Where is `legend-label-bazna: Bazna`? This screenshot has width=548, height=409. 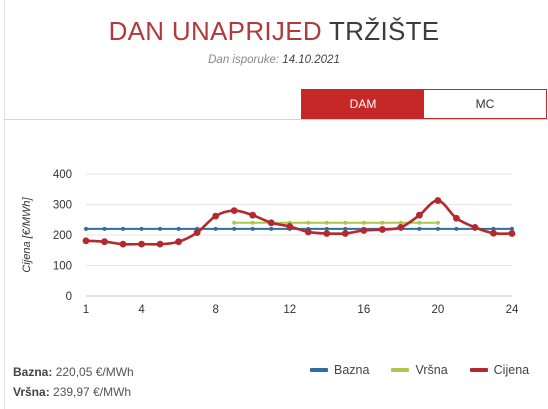
legend-label-bazna: Bazna is located at coordinates (352, 370).